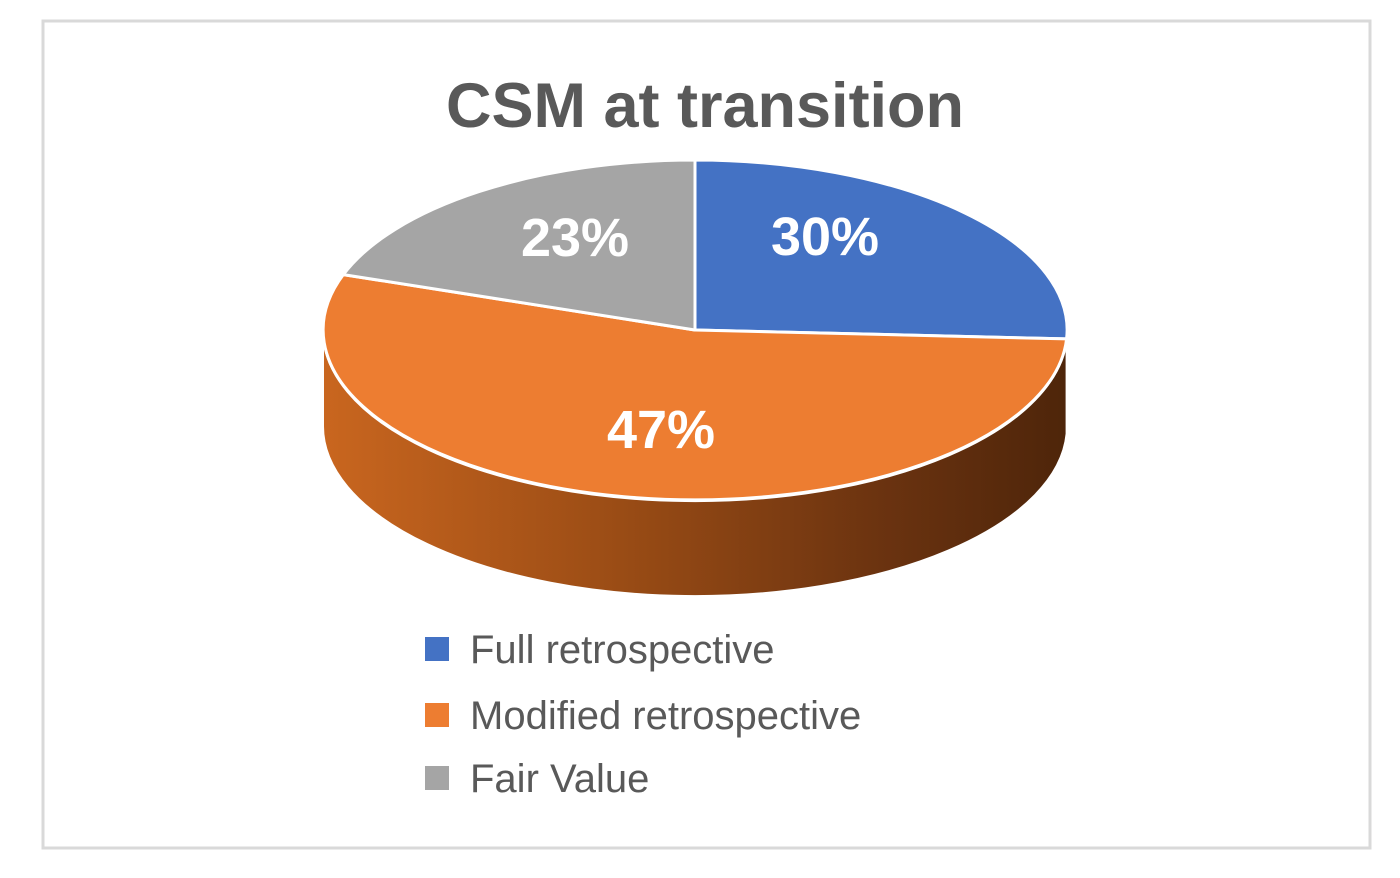 The width and height of the screenshot is (1400, 878). I want to click on legend-label-modified-retrospective: Modified retrospective, so click(665, 716).